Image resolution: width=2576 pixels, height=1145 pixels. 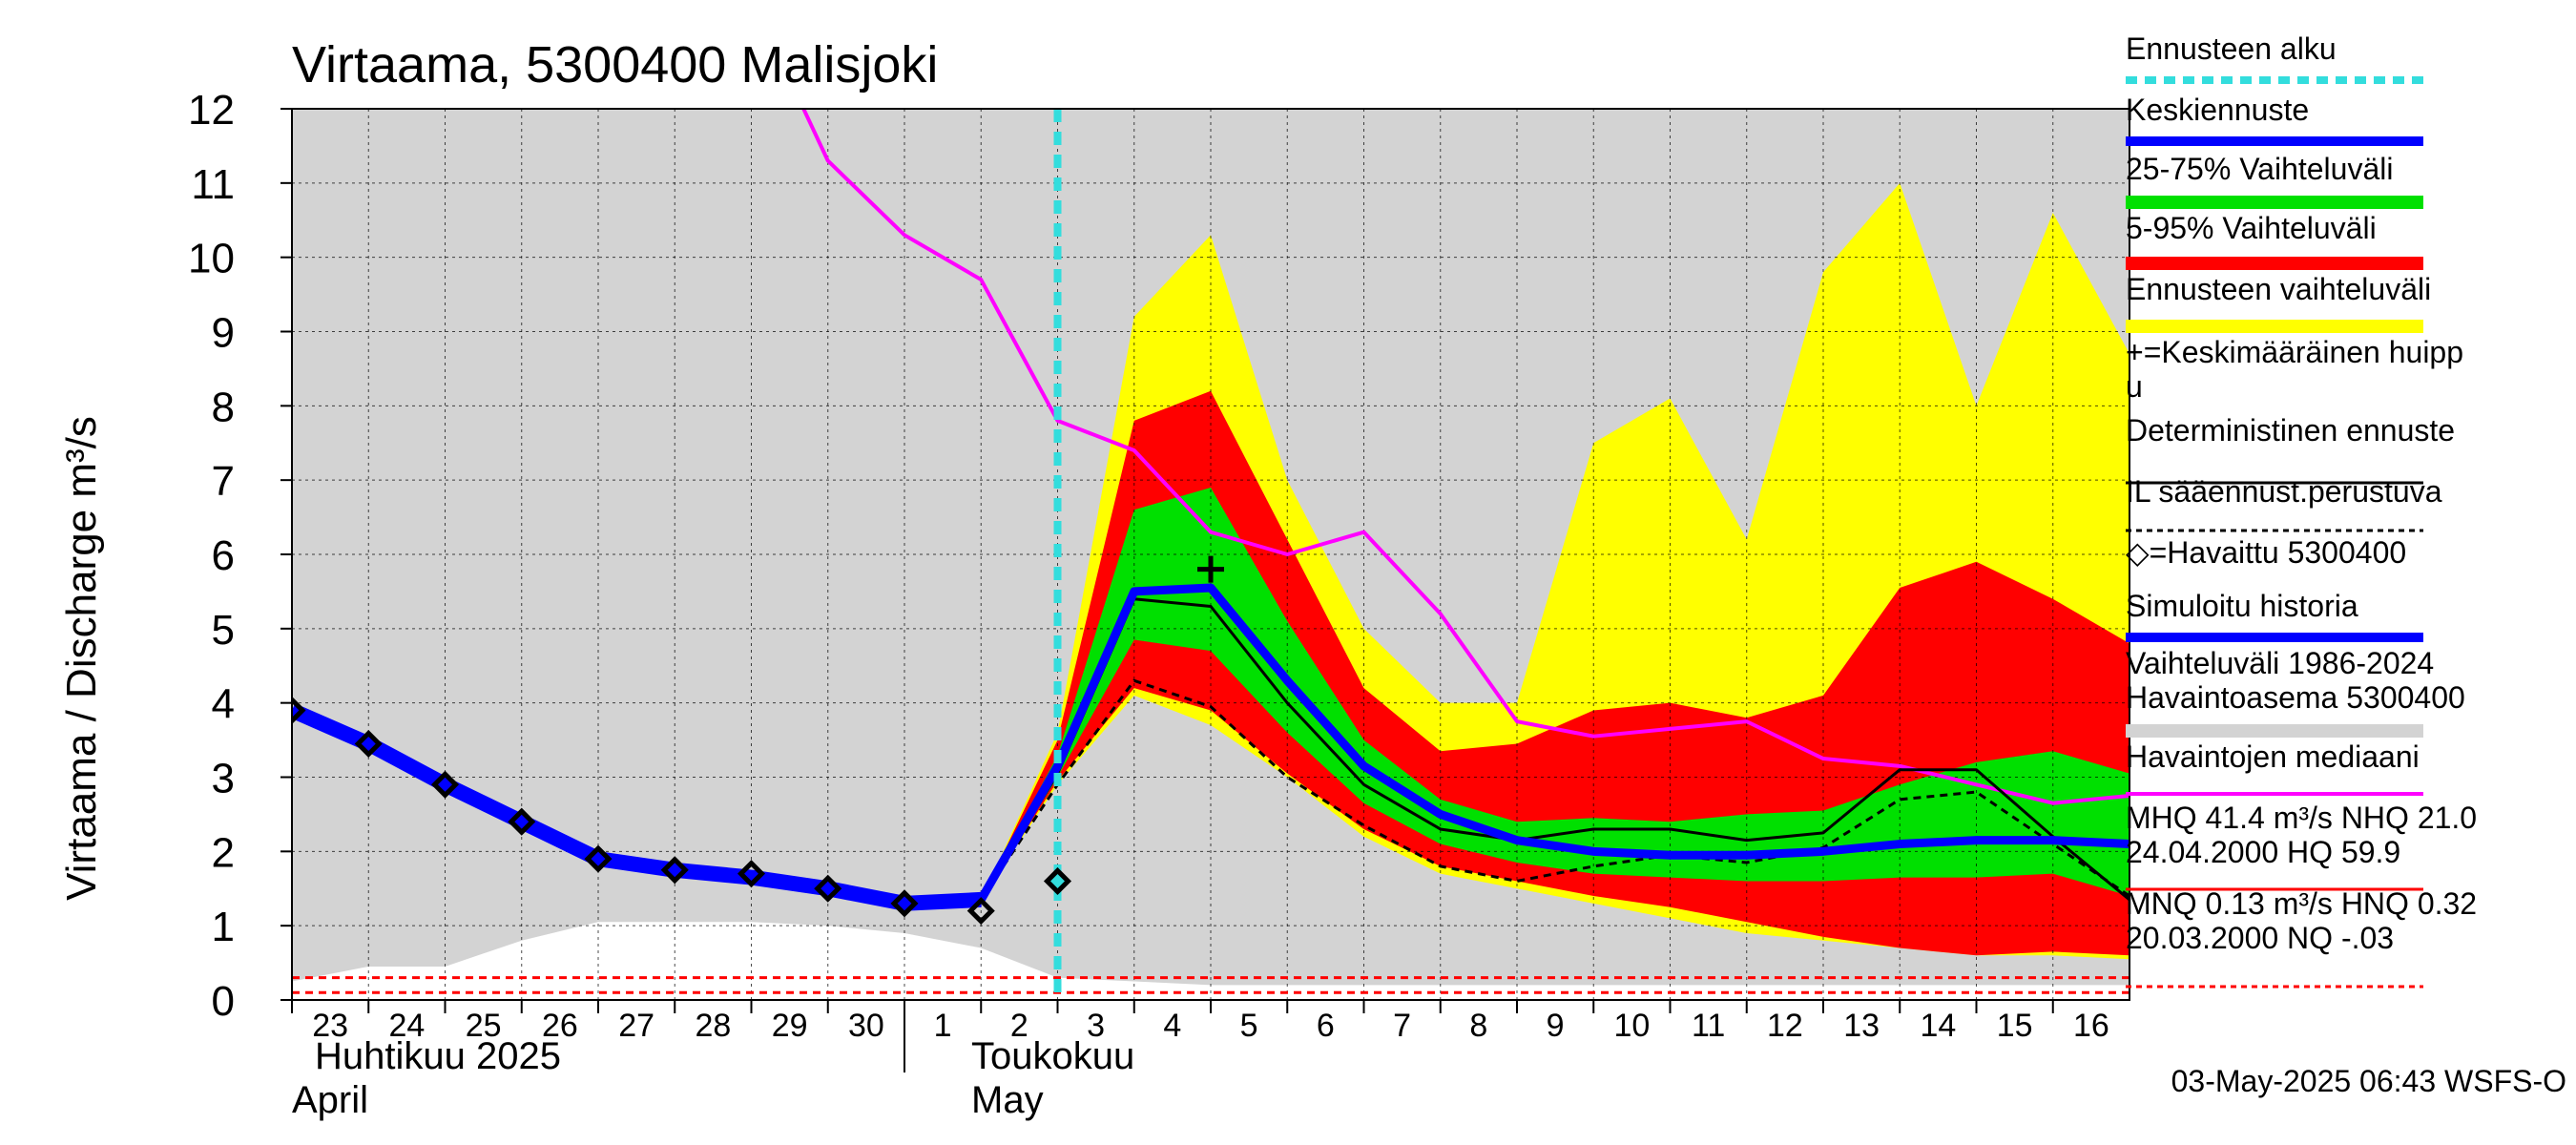 What do you see at coordinates (1631, 1026) in the screenshot?
I see `x-tick-label: 10` at bounding box center [1631, 1026].